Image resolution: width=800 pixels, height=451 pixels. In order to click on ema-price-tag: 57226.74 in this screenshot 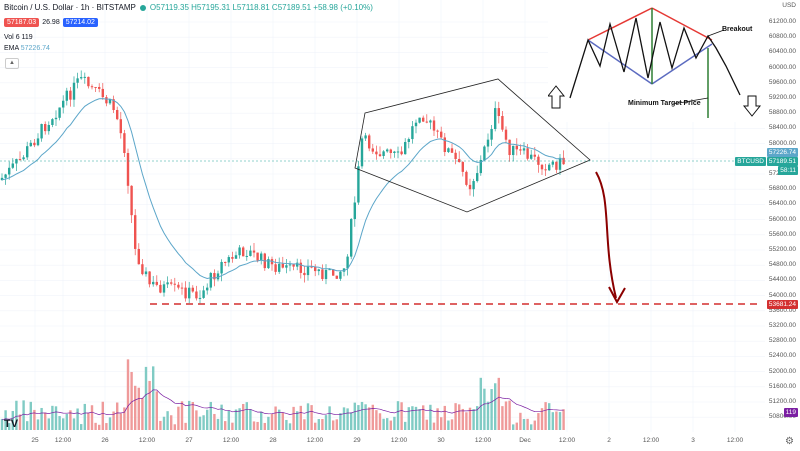, I will do `click(782, 152)`.